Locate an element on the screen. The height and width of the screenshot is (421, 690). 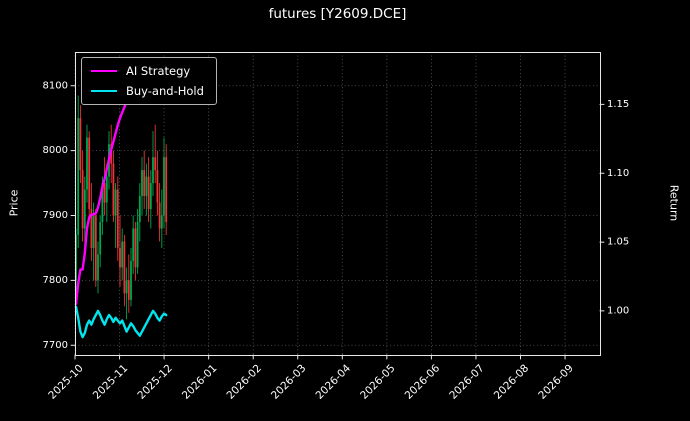
legend-item-buy-and-hold: Buy-and-Hold is located at coordinates (147, 91).